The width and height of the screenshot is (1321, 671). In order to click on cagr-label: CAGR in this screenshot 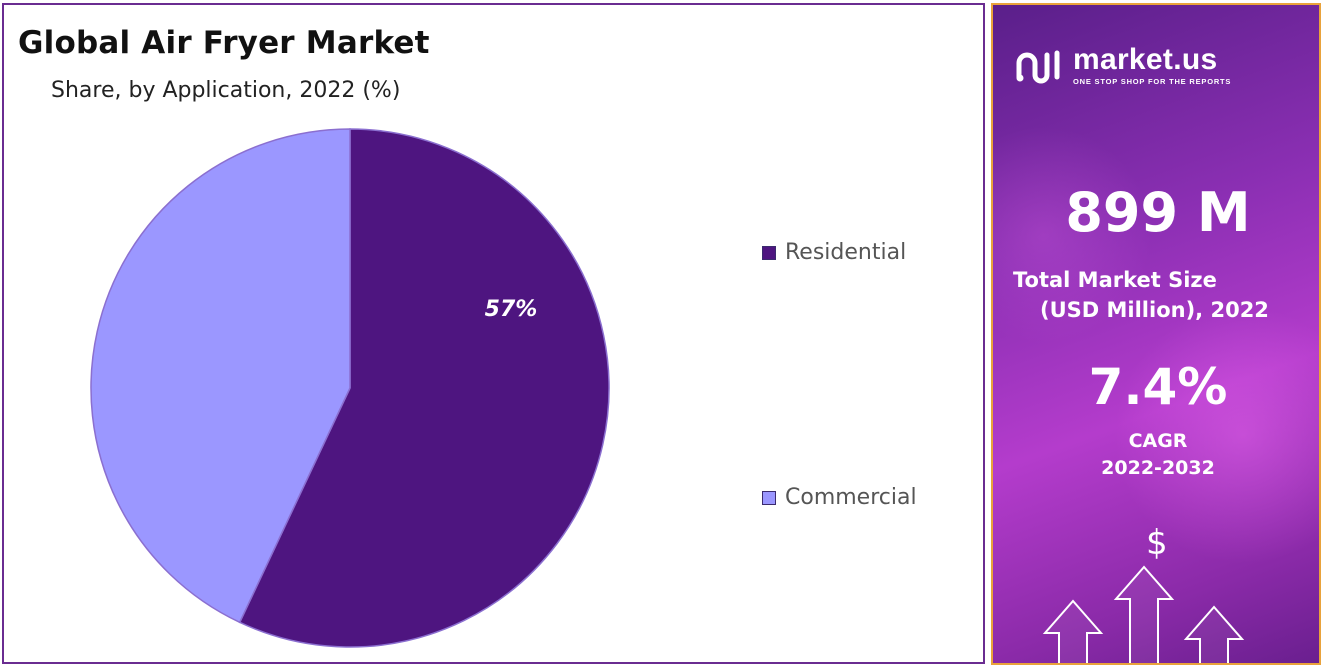, I will do `click(1158, 441)`.